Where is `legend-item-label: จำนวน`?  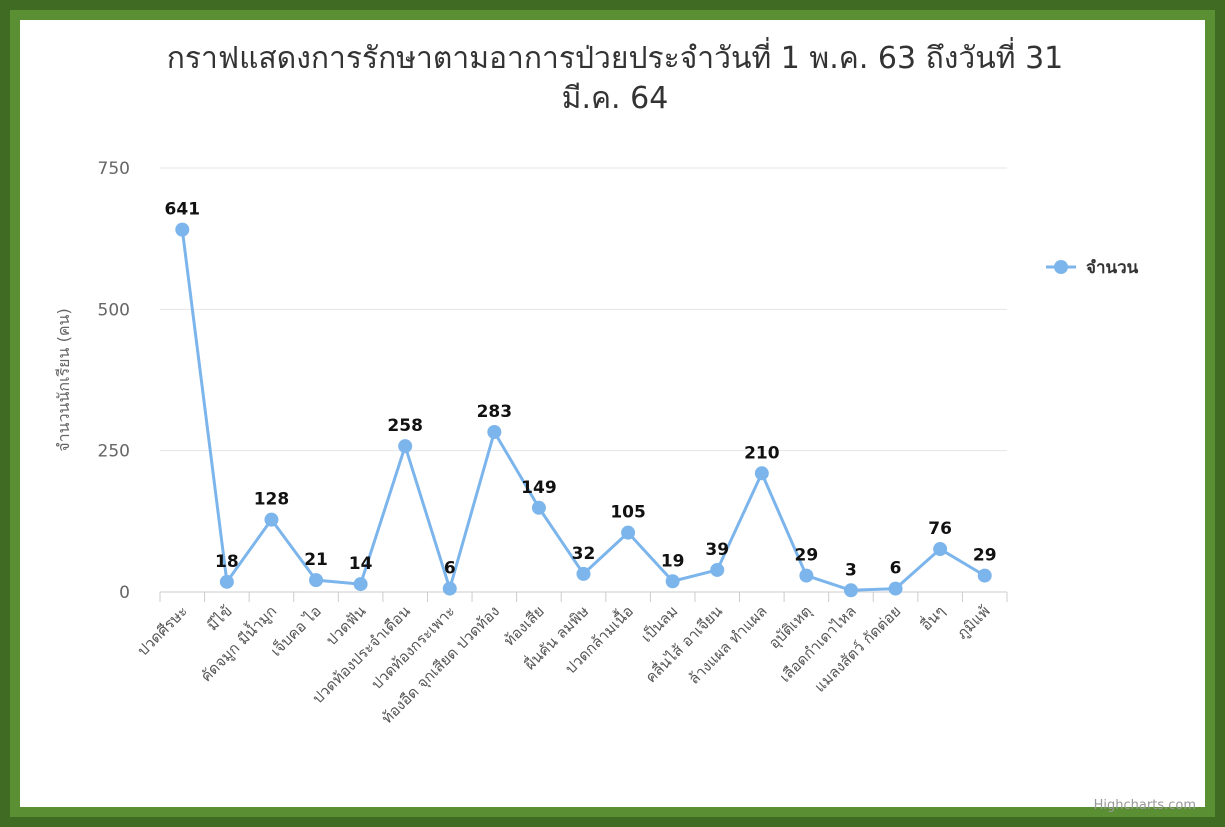
legend-item-label: จำนวน is located at coordinates (1112, 268).